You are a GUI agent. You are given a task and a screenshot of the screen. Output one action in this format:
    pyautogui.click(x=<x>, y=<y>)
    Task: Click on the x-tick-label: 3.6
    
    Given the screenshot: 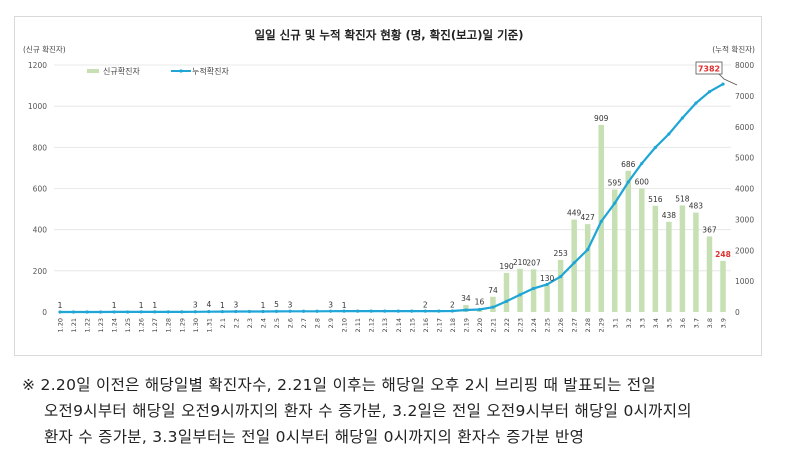 What is the action you would take?
    pyautogui.click(x=683, y=323)
    